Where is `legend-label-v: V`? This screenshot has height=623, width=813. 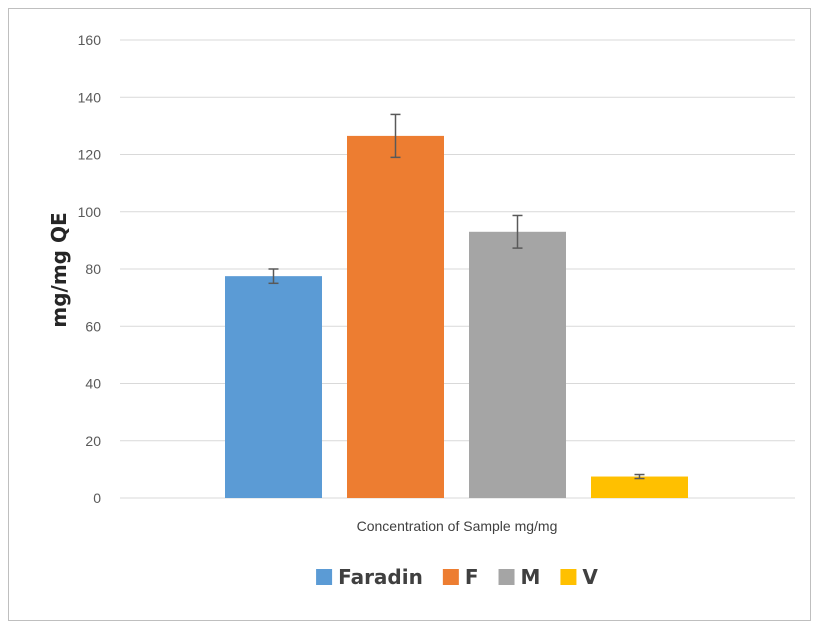
legend-label-v: V is located at coordinates (590, 577).